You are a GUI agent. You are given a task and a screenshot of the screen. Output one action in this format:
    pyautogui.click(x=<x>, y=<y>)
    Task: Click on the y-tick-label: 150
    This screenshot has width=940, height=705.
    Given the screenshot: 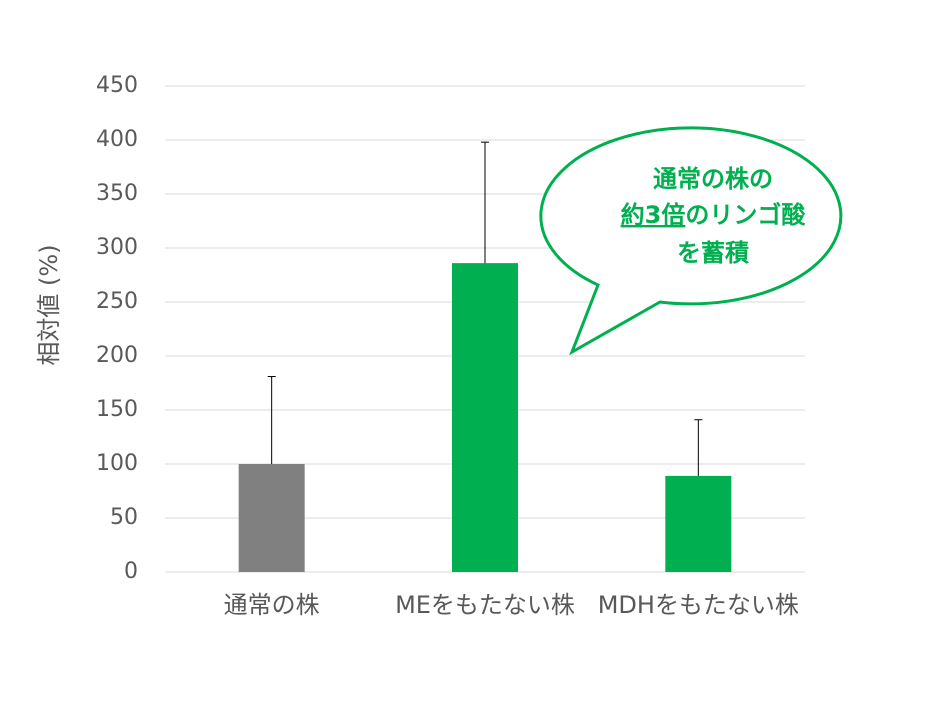 What is the action you would take?
    pyautogui.click(x=117, y=409)
    